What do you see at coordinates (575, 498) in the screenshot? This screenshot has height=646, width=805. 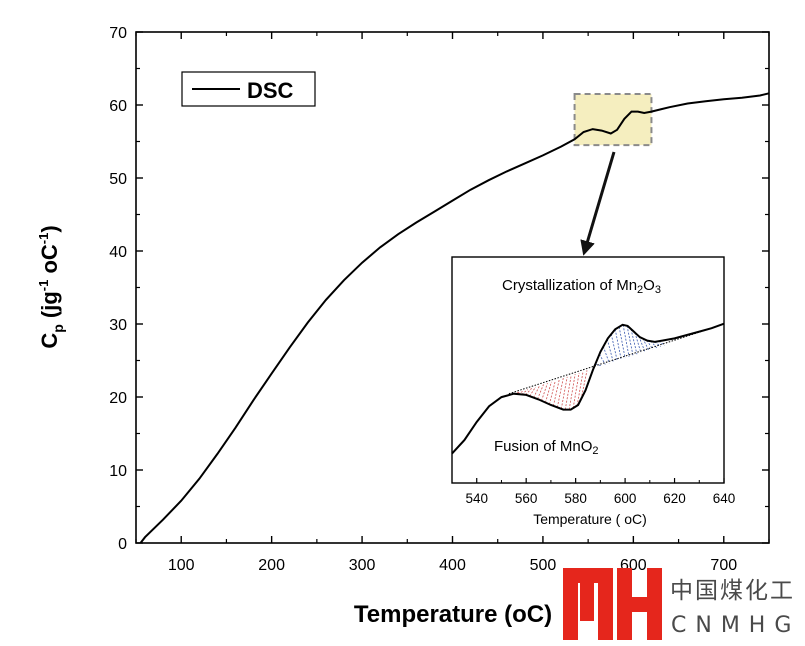 I see `inset-x-tick-label: 580` at bounding box center [575, 498].